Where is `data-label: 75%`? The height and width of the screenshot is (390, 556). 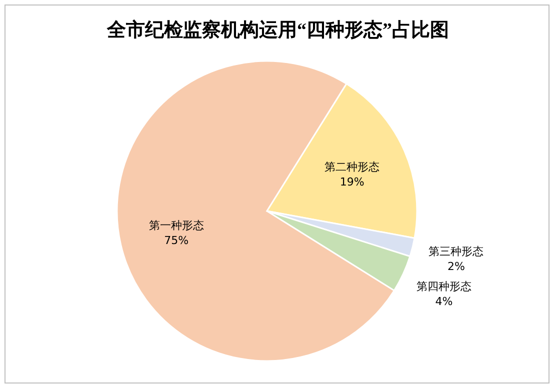
data-label: 75% is located at coordinates (176, 240).